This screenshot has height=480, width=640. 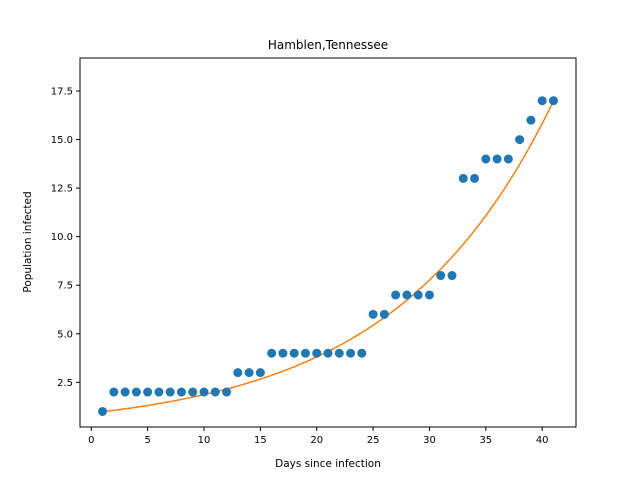 What do you see at coordinates (65, 383) in the screenshot?
I see `y-tick-label: 2.5` at bounding box center [65, 383].